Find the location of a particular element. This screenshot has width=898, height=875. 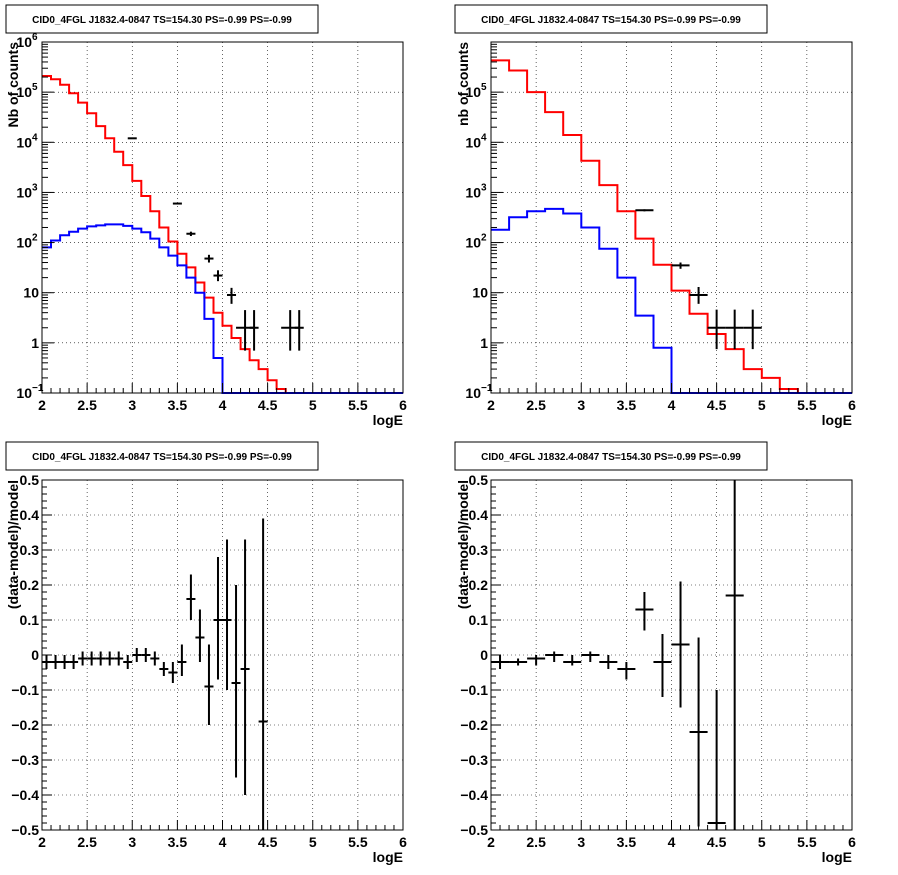

y-tick-label: 0 is located at coordinates (484, 655).